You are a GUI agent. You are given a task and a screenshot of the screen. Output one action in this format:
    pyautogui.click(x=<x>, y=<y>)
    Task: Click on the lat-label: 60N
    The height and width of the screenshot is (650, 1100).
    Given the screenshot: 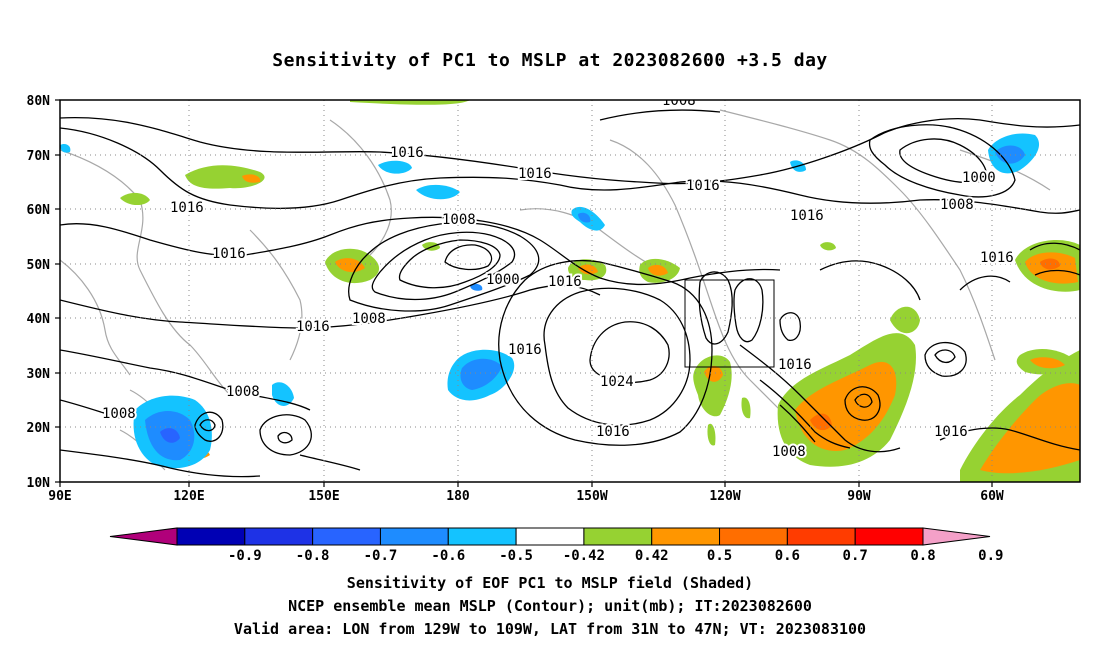 What is the action you would take?
    pyautogui.click(x=39, y=210)
    